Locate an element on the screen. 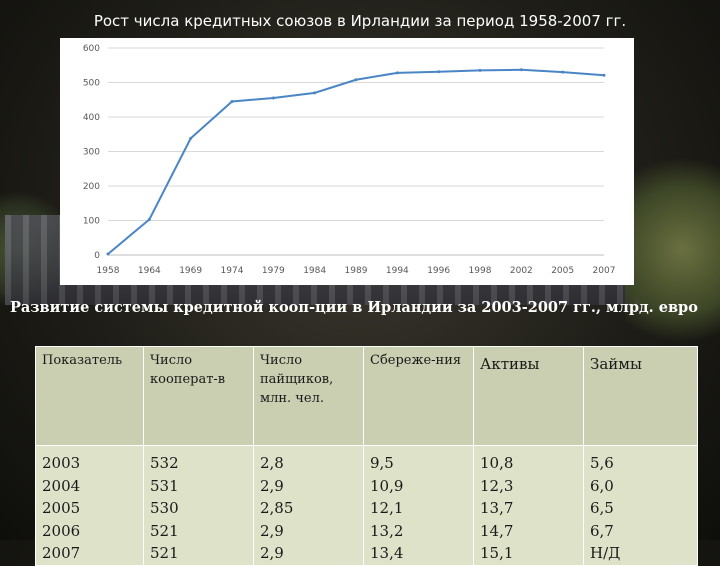  table-cell: 13,7 is located at coordinates (497, 508).